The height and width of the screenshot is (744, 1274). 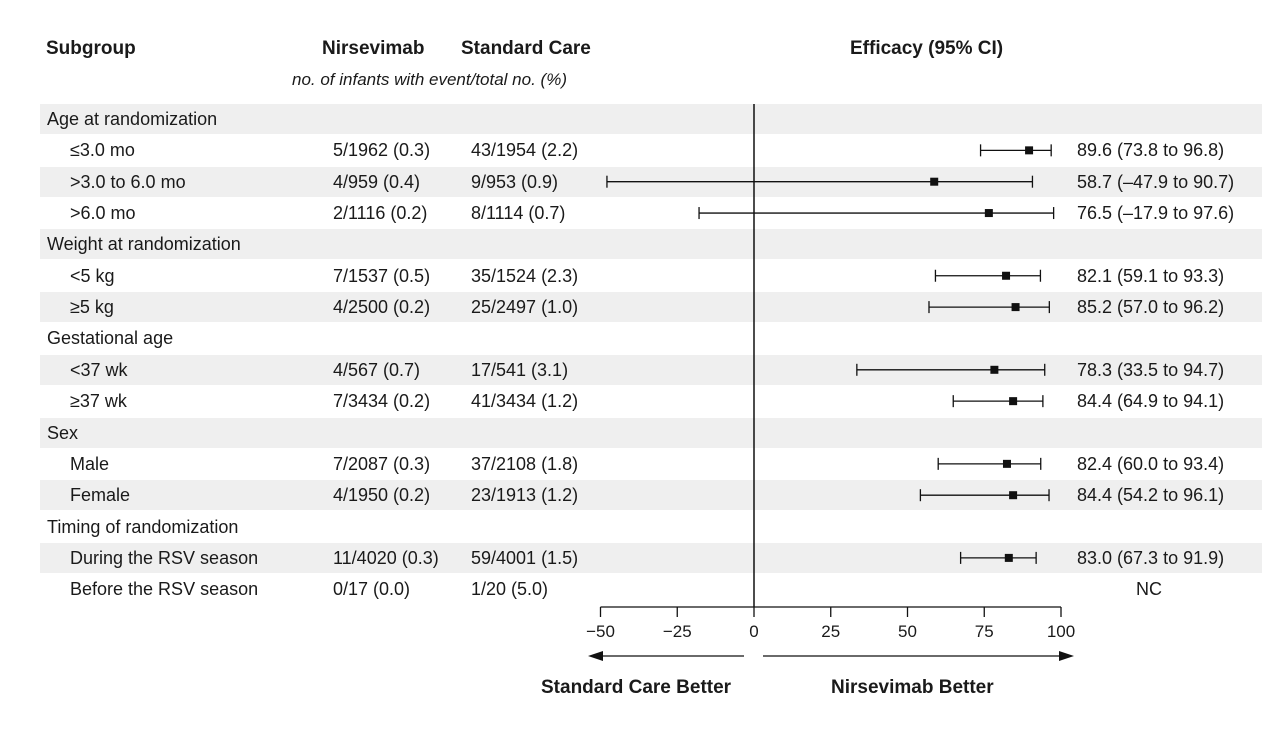 I want to click on subgroup-label: ≥37 wk, so click(x=98, y=401).